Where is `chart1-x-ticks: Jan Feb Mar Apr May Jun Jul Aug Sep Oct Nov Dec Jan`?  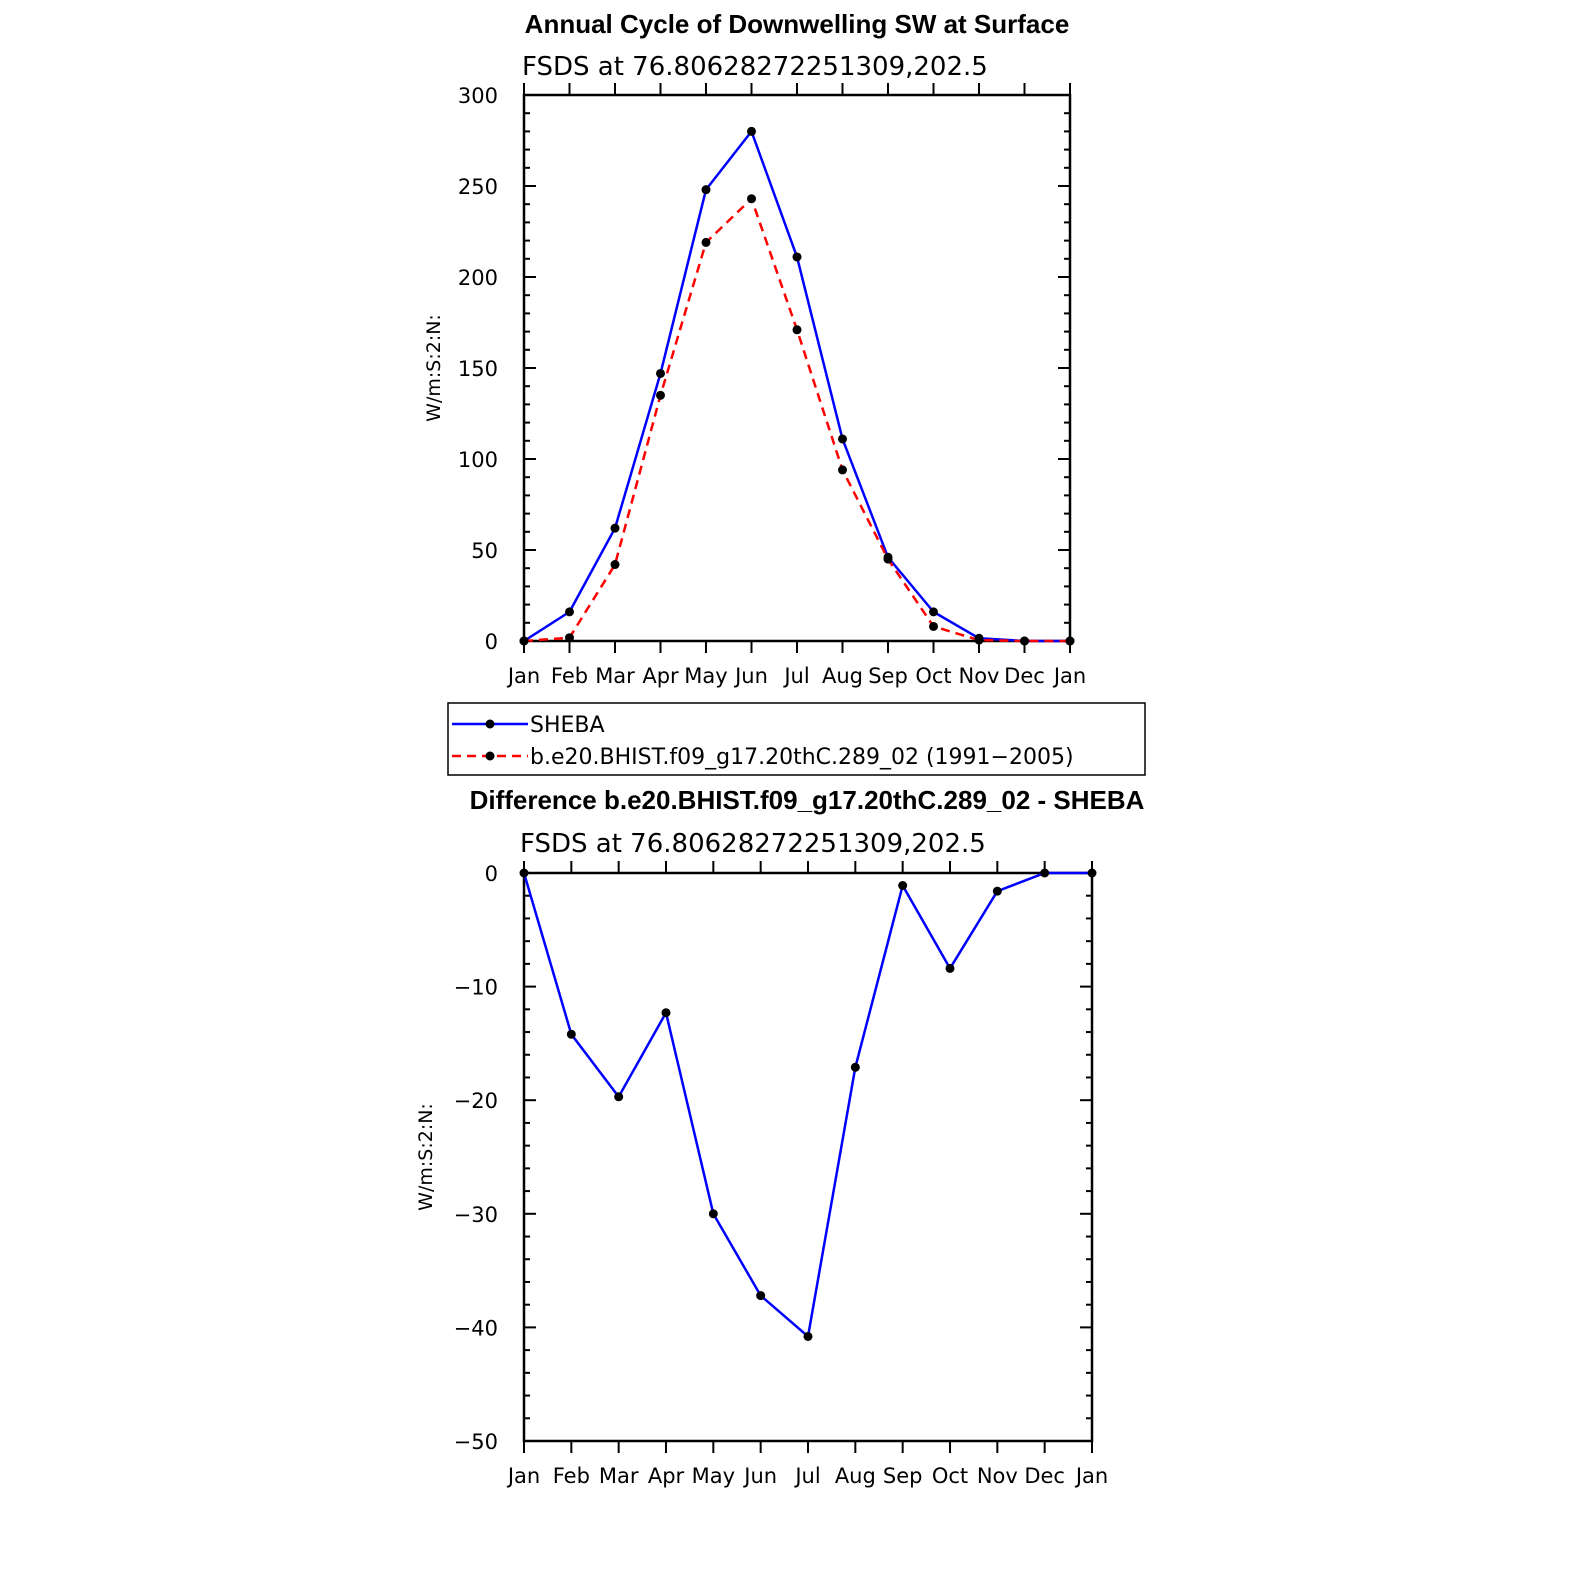
chart1-x-ticks: Jan Feb Mar Apr May Jun Jul Aug Sep Oct Nov Dec Jan is located at coordinates (796, 385).